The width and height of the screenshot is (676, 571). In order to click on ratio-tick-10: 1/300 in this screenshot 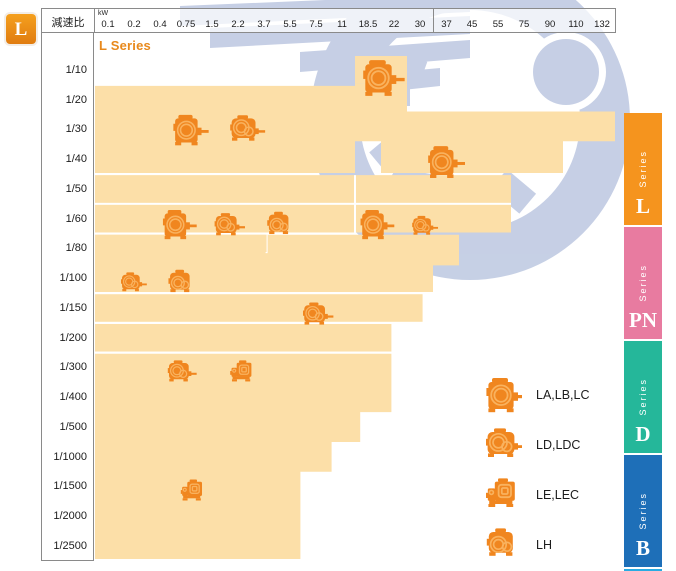, I will do `click(73, 367)`.